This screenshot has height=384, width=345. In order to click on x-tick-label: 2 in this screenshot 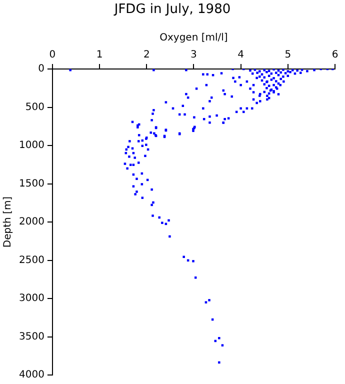, I will do `click(146, 55)`.